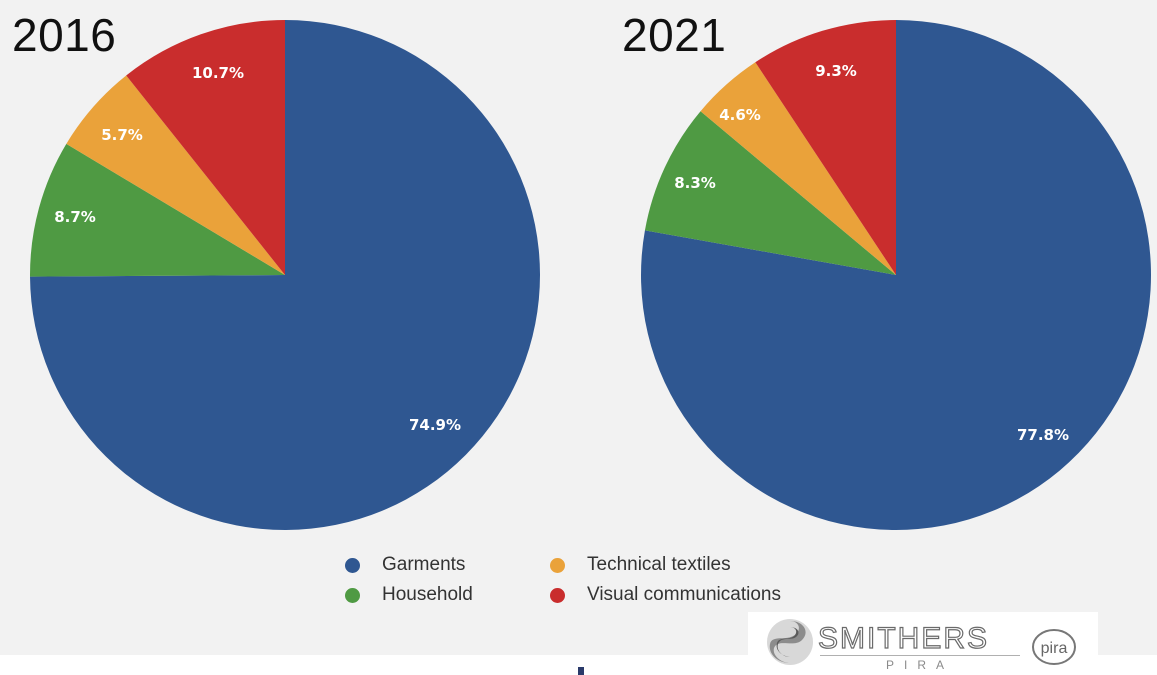 The height and width of the screenshot is (675, 1157). I want to click on legend-item-technical-textiles: Technical textiles, so click(685, 565).